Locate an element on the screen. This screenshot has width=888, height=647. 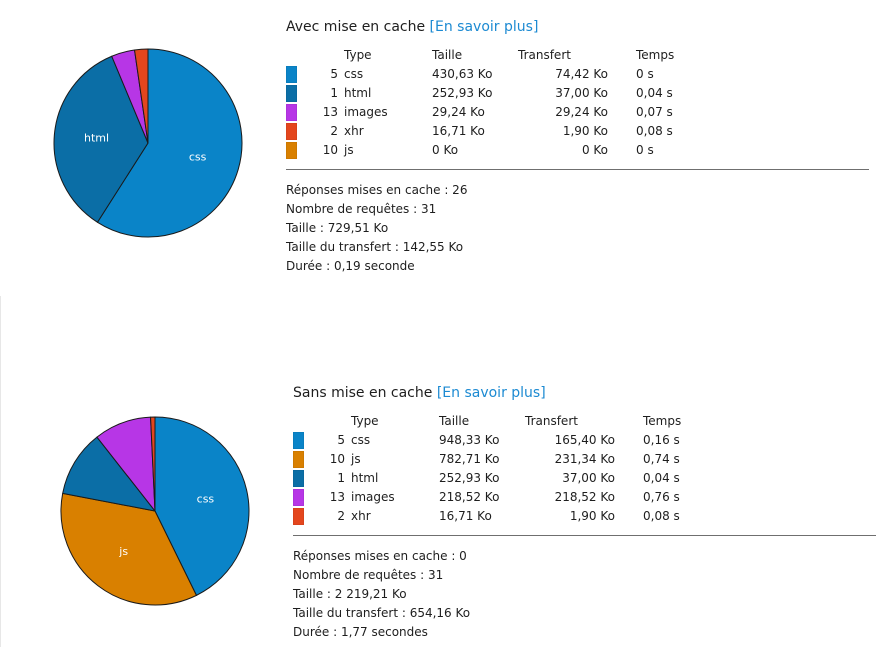
table-row: 13 images 218,52 Ko 218,52 Ko 0,76 s is located at coordinates (584, 497).